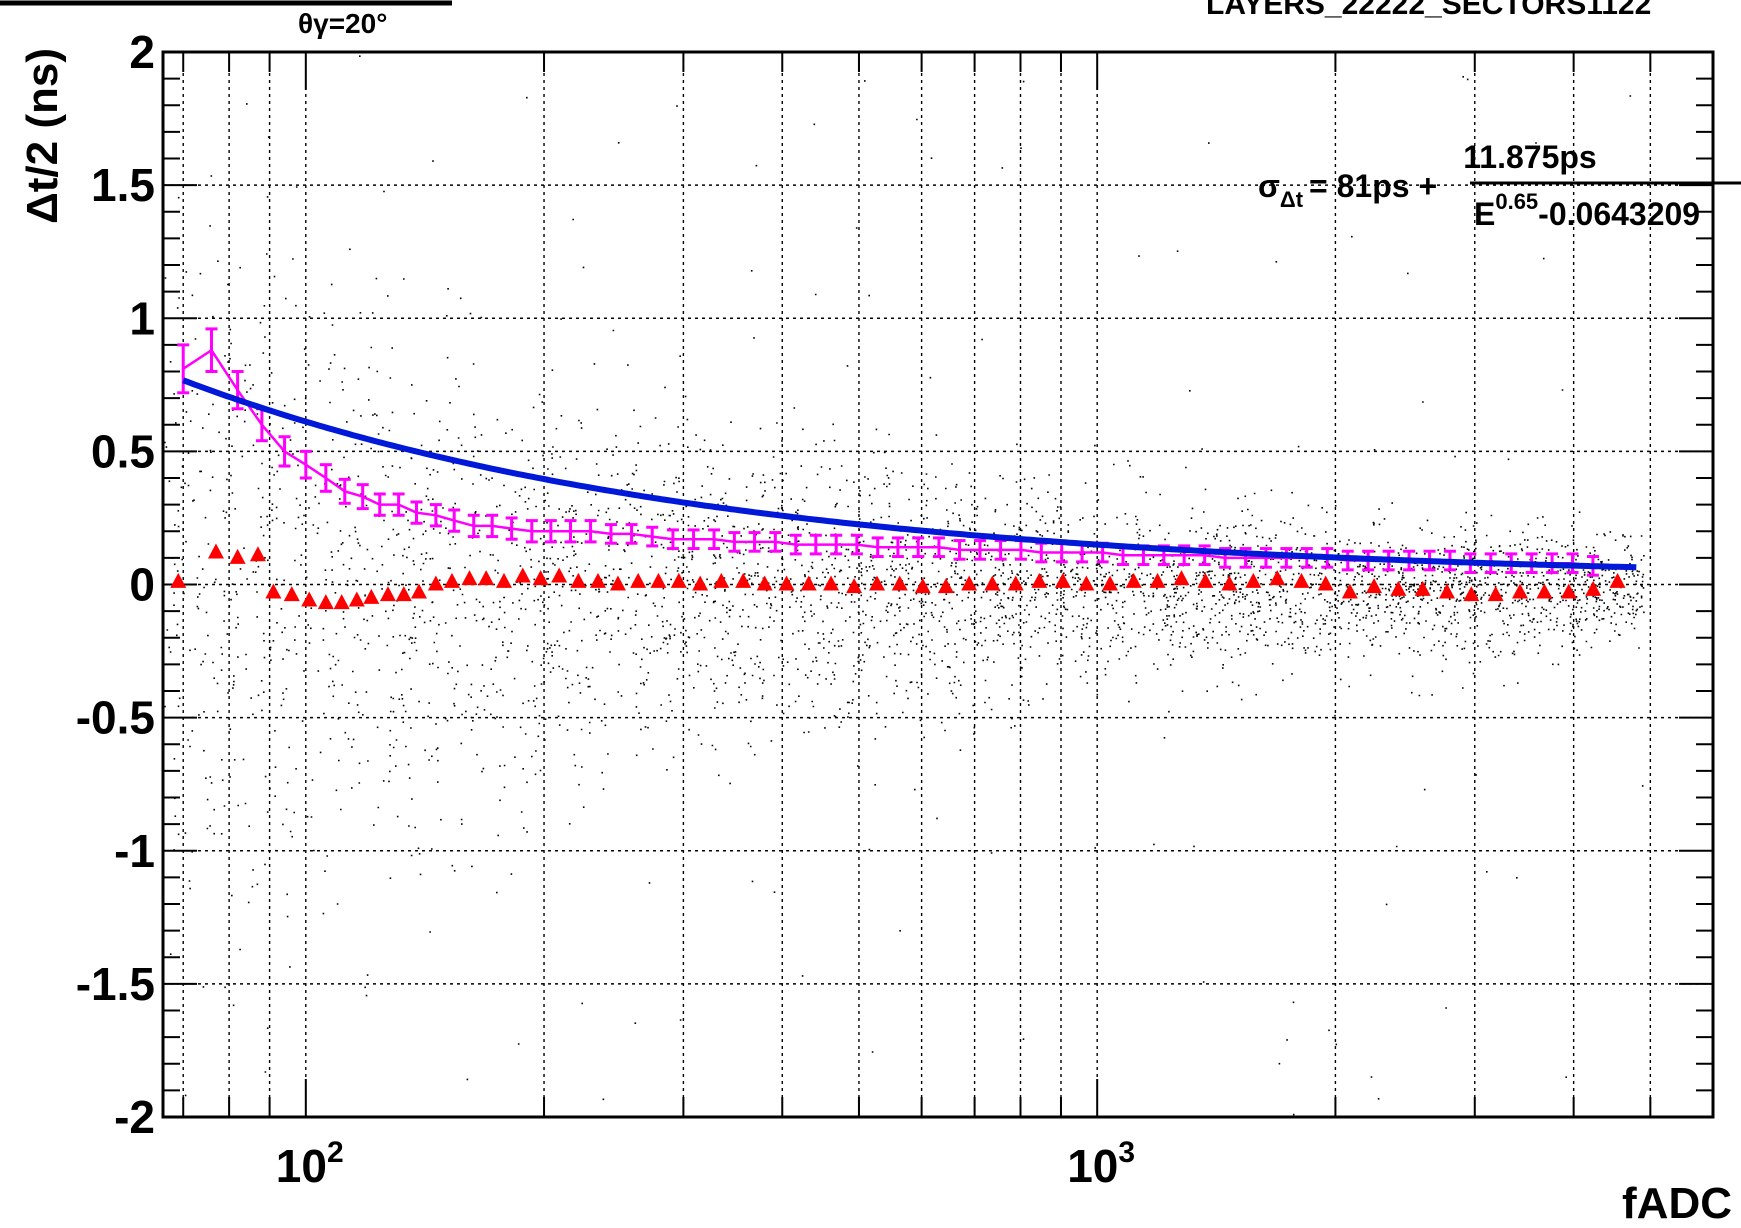 This screenshot has width=1741, height=1228. I want to click on y-axis-title: Δt/2 (ns), so click(42, 136).